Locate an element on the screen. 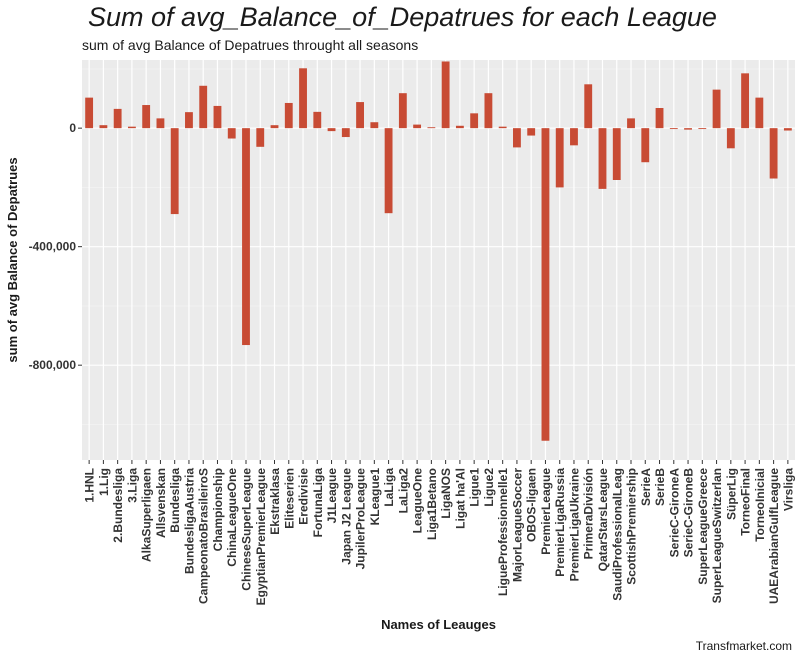 The height and width of the screenshot is (660, 800). x-tick-label: JupilerProLeague is located at coordinates (361, 519).